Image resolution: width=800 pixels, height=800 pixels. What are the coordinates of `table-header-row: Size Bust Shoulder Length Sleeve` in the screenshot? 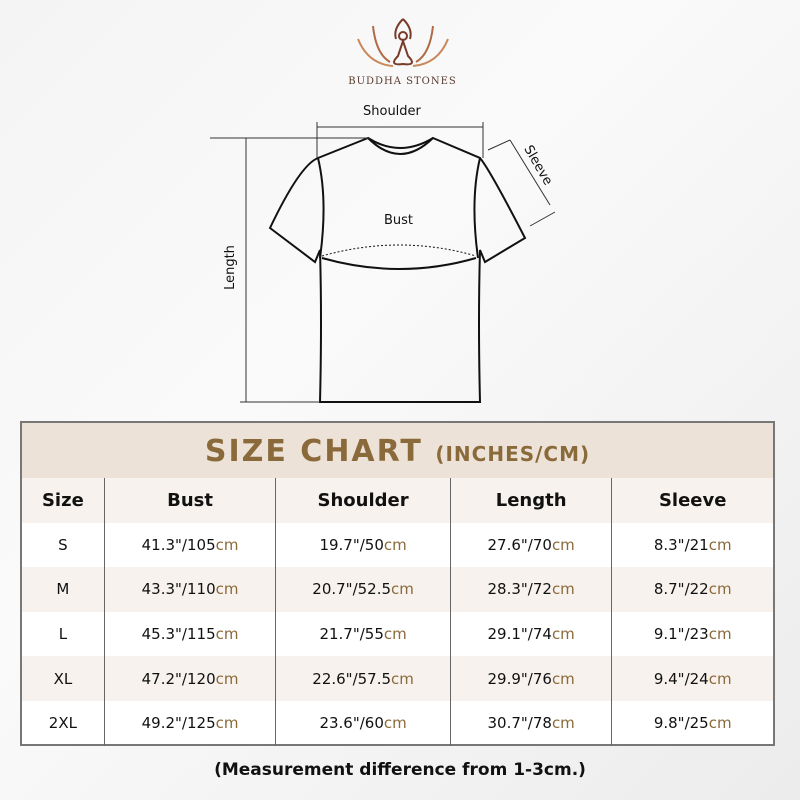 It's located at (397, 500).